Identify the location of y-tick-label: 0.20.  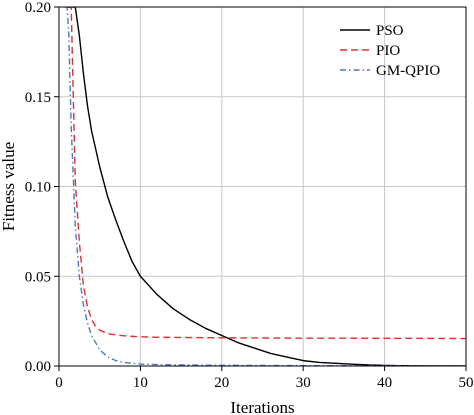
(38, 8).